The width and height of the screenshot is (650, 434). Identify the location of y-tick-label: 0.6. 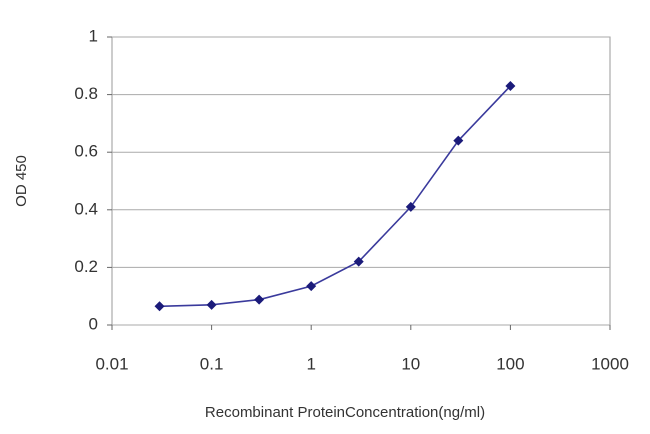
(86, 151).